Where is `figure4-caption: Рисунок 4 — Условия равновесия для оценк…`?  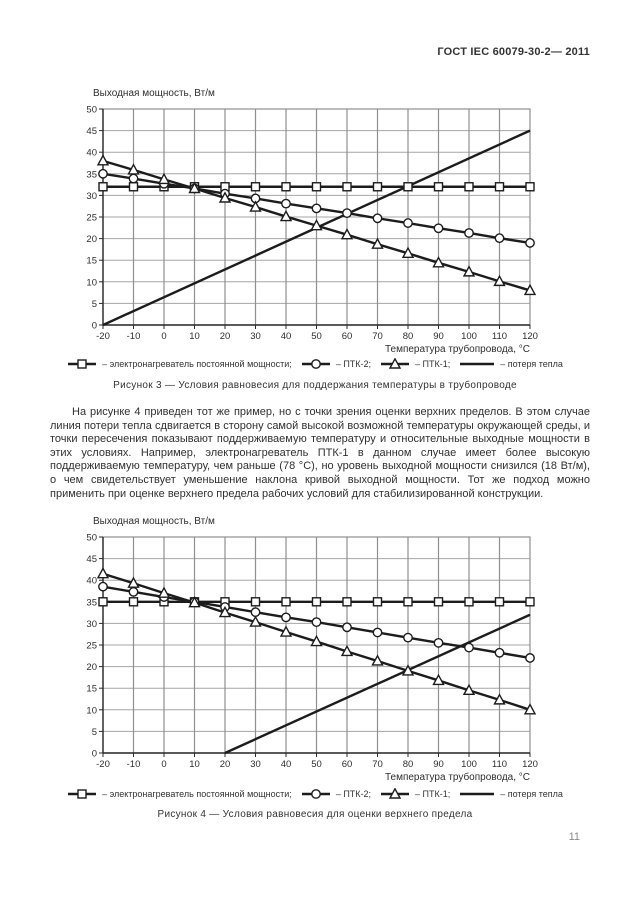
figure4-caption: Рисунок 4 — Условия равновесия для оценк… is located at coordinates (315, 814).